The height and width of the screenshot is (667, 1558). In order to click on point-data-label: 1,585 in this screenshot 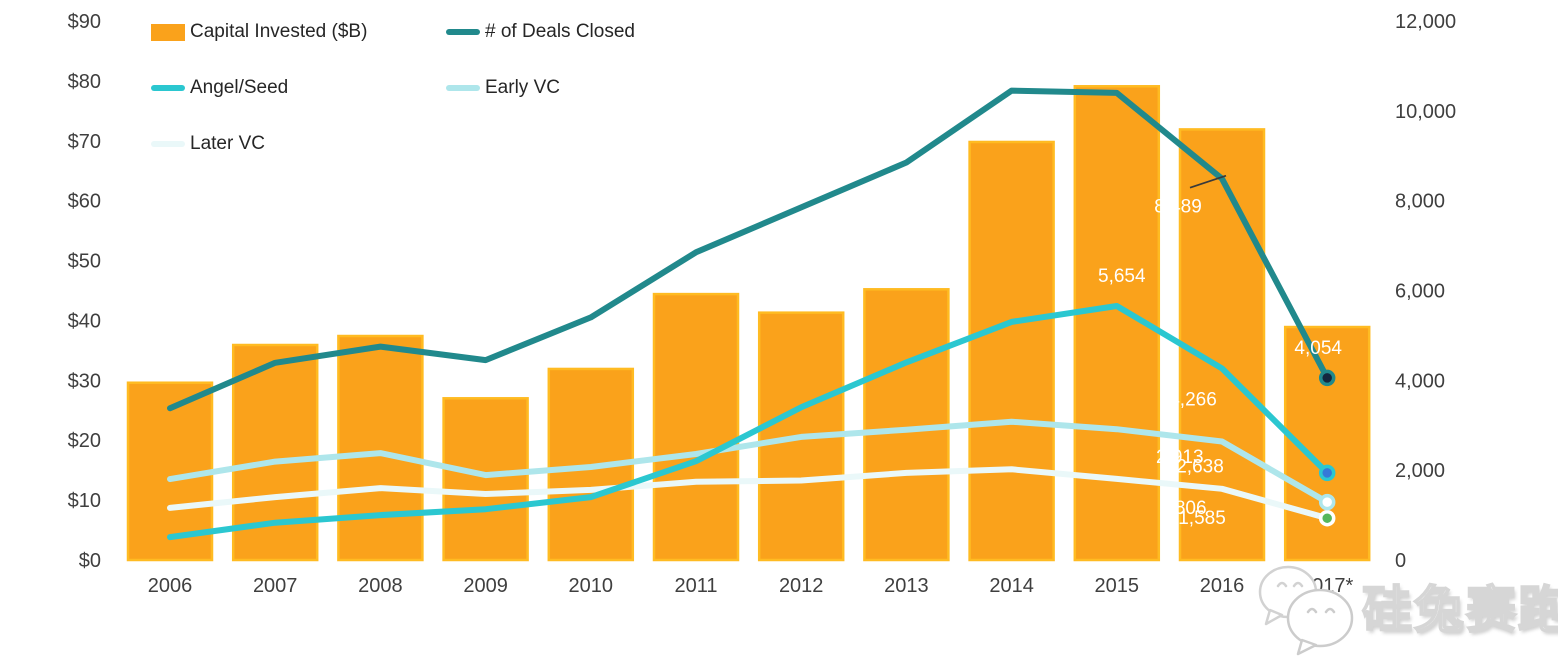, I will do `click(1202, 518)`.